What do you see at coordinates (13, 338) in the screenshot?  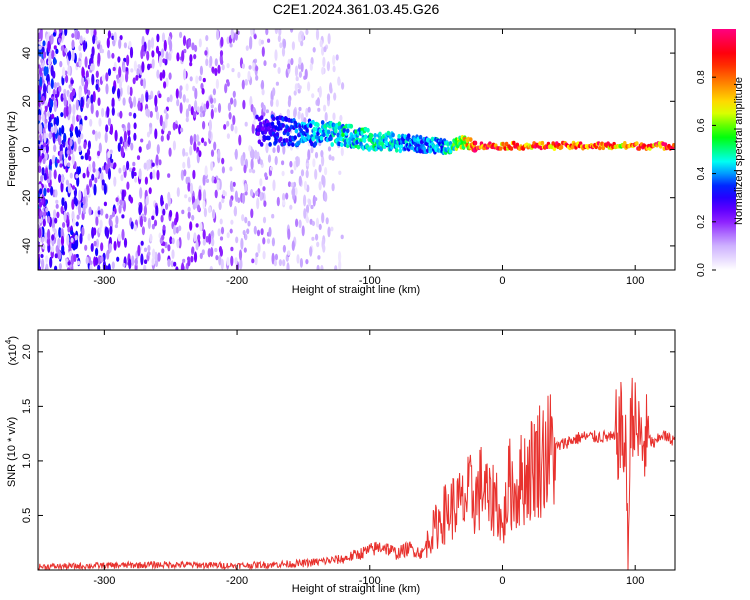 I see `snr-multiplier-close: )` at bounding box center [13, 338].